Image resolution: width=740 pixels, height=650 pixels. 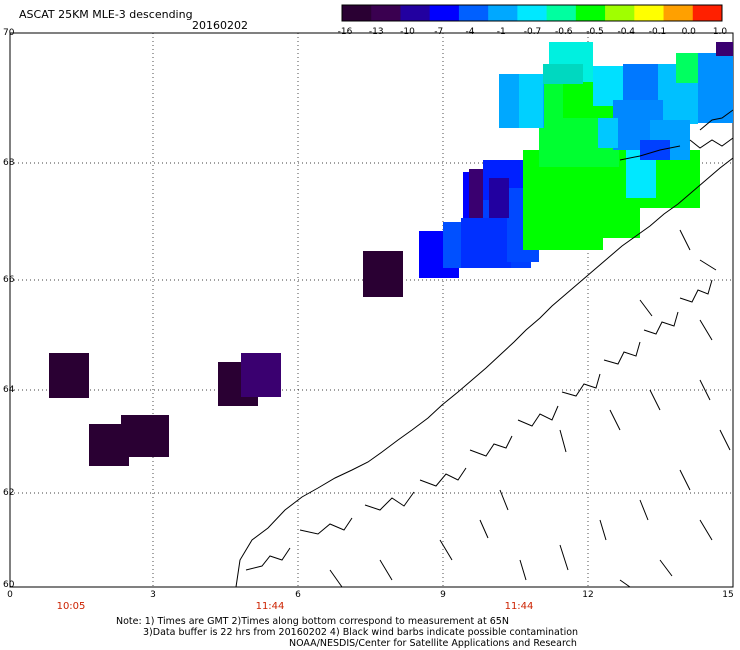 I want to click on lon-label: 12, so click(x=588, y=595).